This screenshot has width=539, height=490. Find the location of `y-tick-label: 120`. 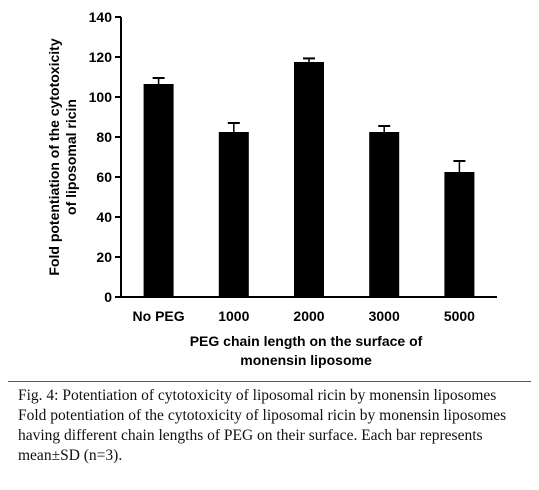

y-tick-label: 120 is located at coordinates (101, 57).